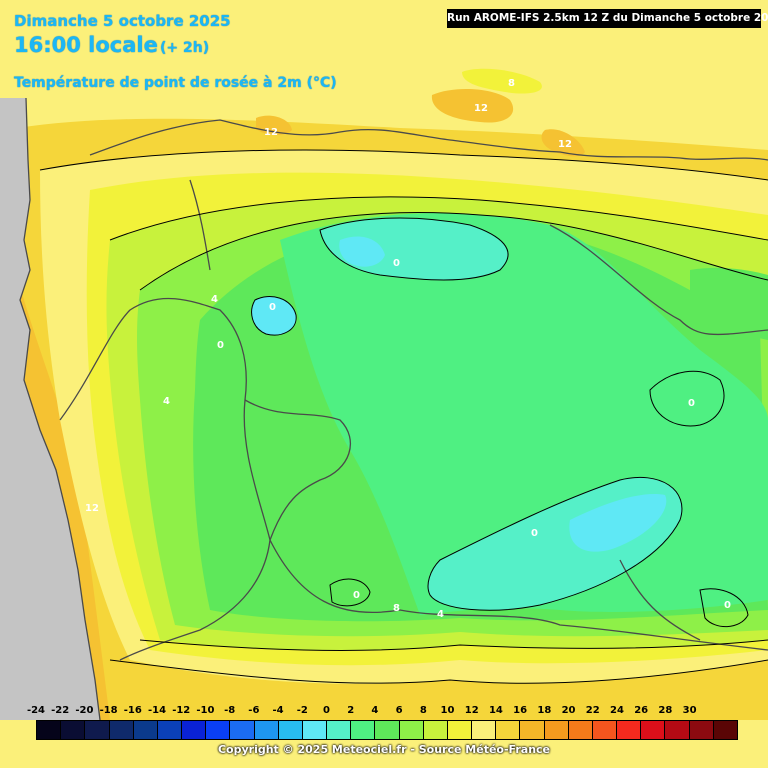 The width and height of the screenshot is (768, 768). What do you see at coordinates (122, 21) in the screenshot?
I see `forecast-date: Dimanche 5 octobre 2025` at bounding box center [122, 21].